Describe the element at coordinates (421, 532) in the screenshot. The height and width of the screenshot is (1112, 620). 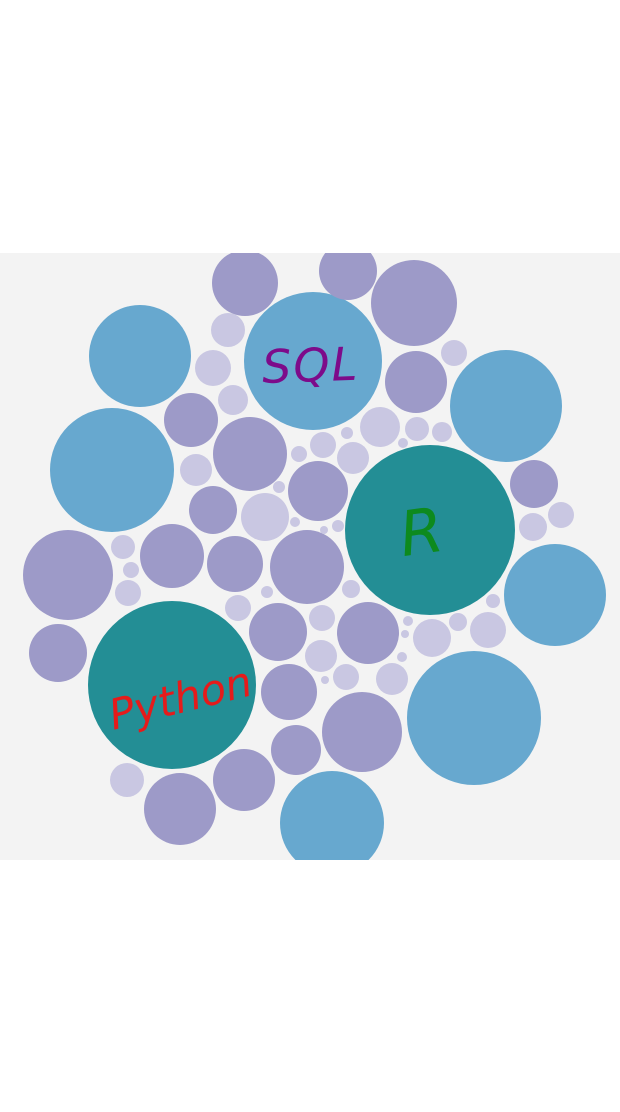
I see `label-r: R` at that location.